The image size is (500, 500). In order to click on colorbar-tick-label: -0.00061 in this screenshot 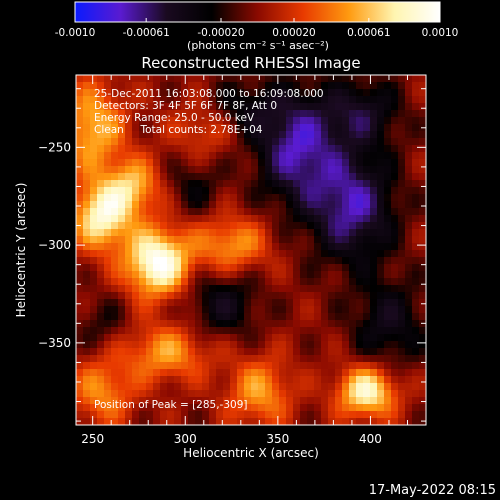, I will do `click(146, 33)`.